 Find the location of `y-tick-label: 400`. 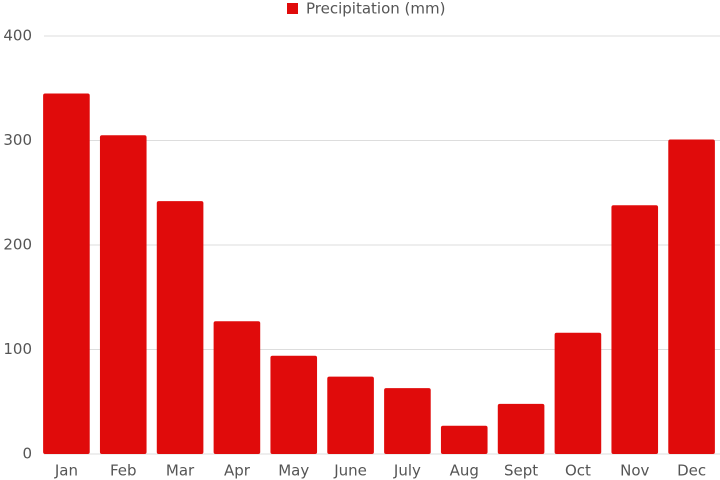

y-tick-label: 400 is located at coordinates (17, 36).